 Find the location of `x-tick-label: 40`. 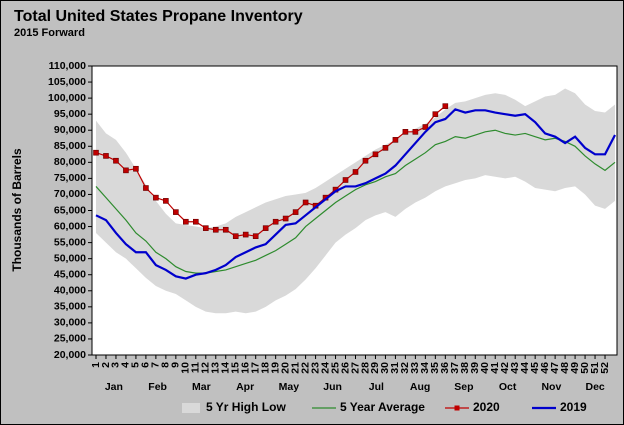

x-tick-label: 40 is located at coordinates (485, 368).